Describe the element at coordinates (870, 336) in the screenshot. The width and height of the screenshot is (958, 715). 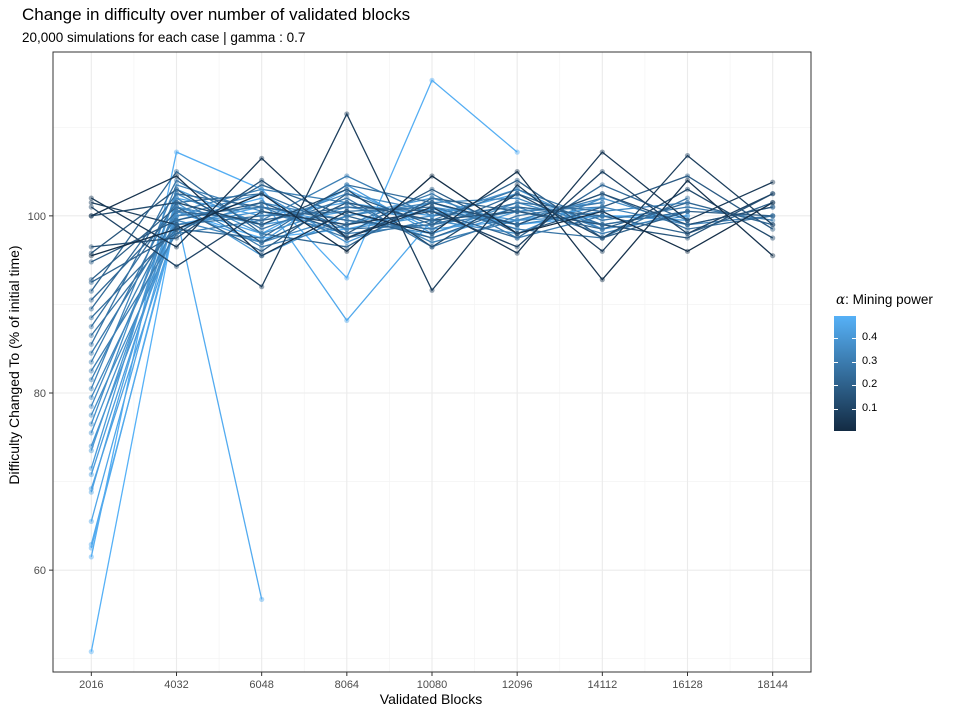
I see `legend-label: 0.4` at that location.